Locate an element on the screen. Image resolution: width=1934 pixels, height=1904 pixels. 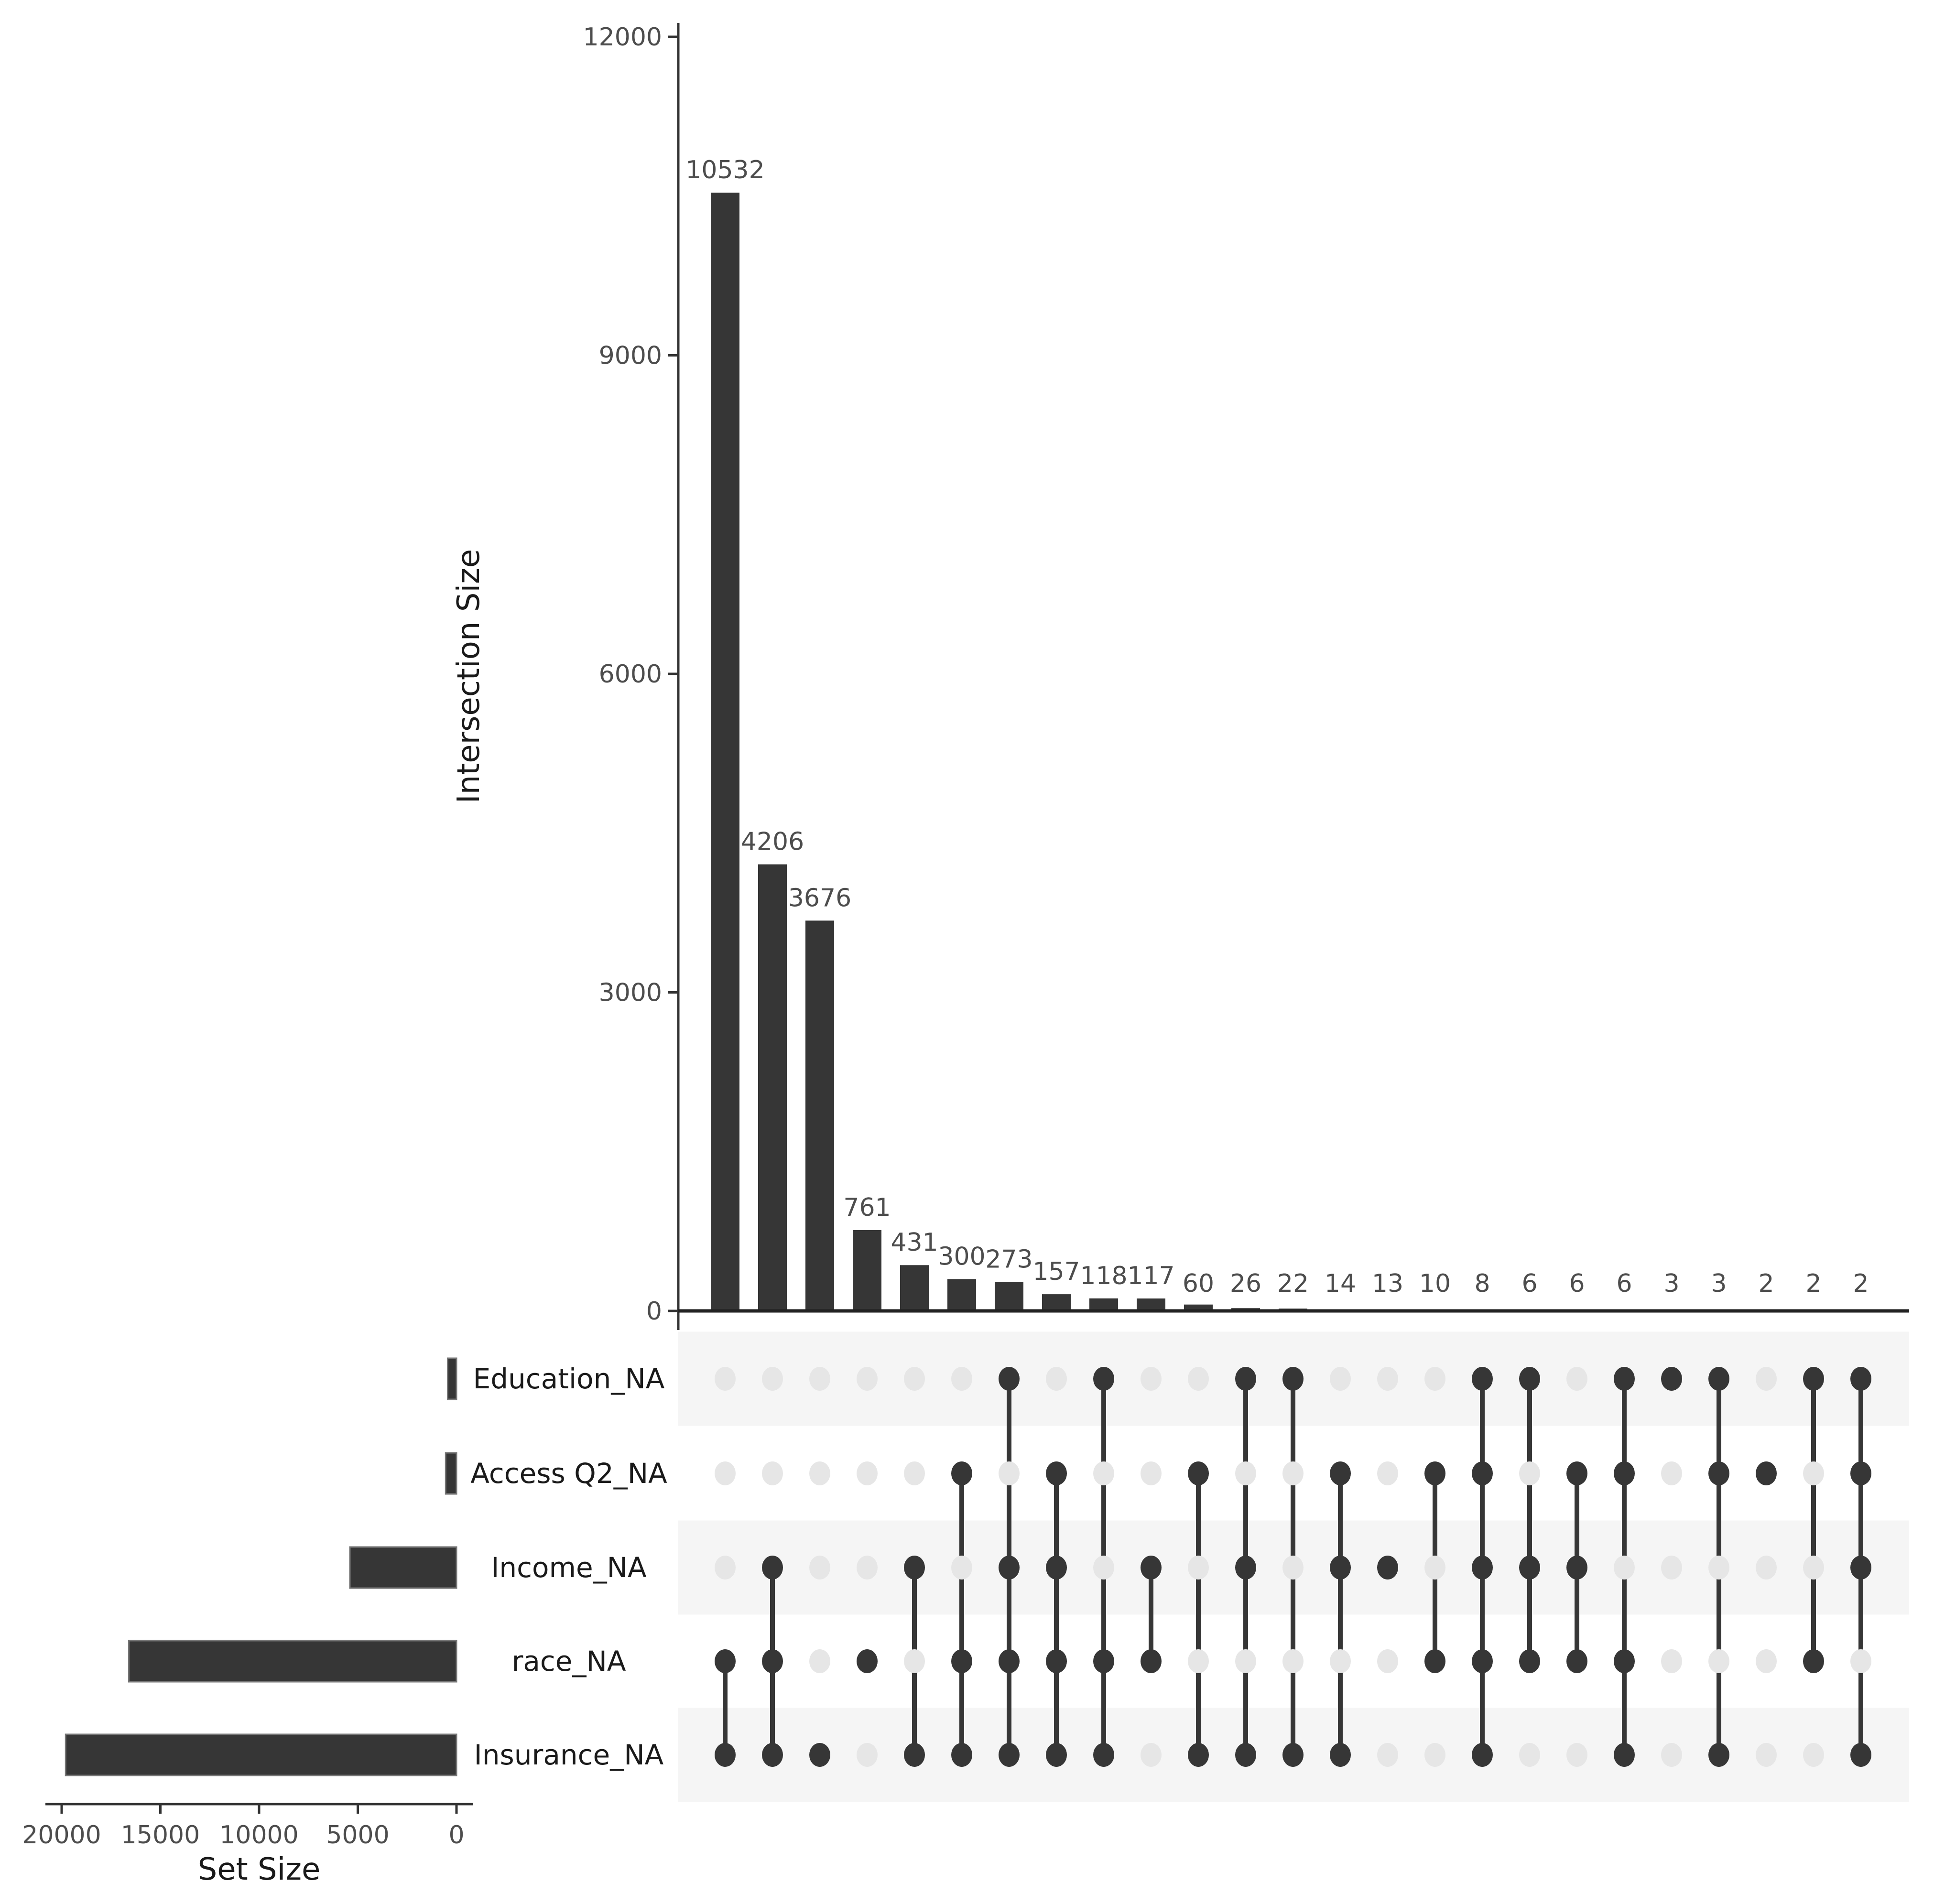
intersection-size-label: 3 is located at coordinates (1719, 1283).